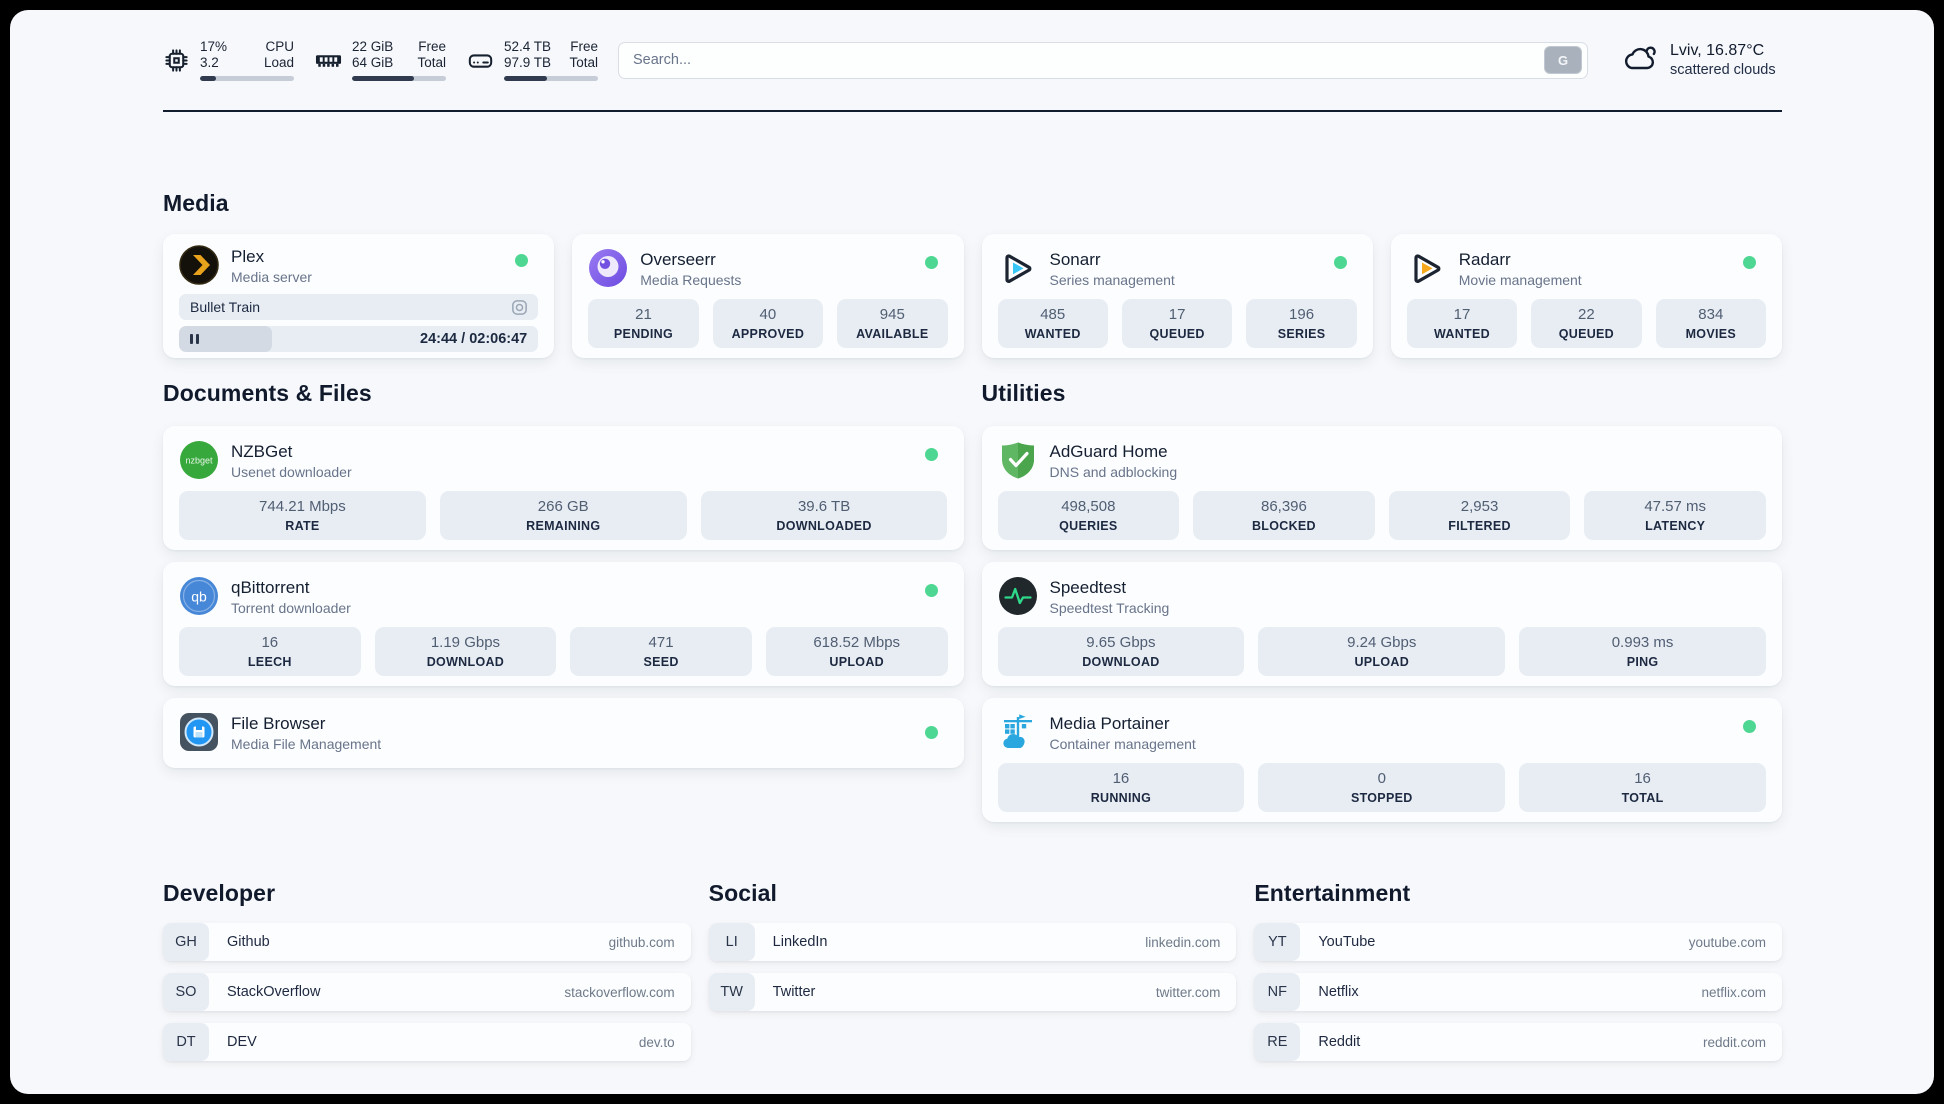 The image size is (1944, 1104). Describe the element at coordinates (1121, 787) in the screenshot. I see `stat-running: 16 RUNNING` at that location.